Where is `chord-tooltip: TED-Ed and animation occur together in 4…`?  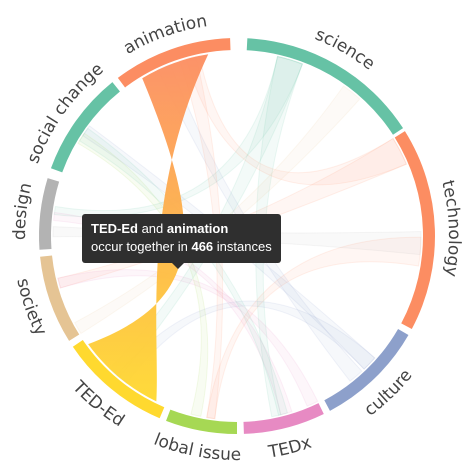 chord-tooltip: TED-Ed and animation occur together in 4… is located at coordinates (181, 241).